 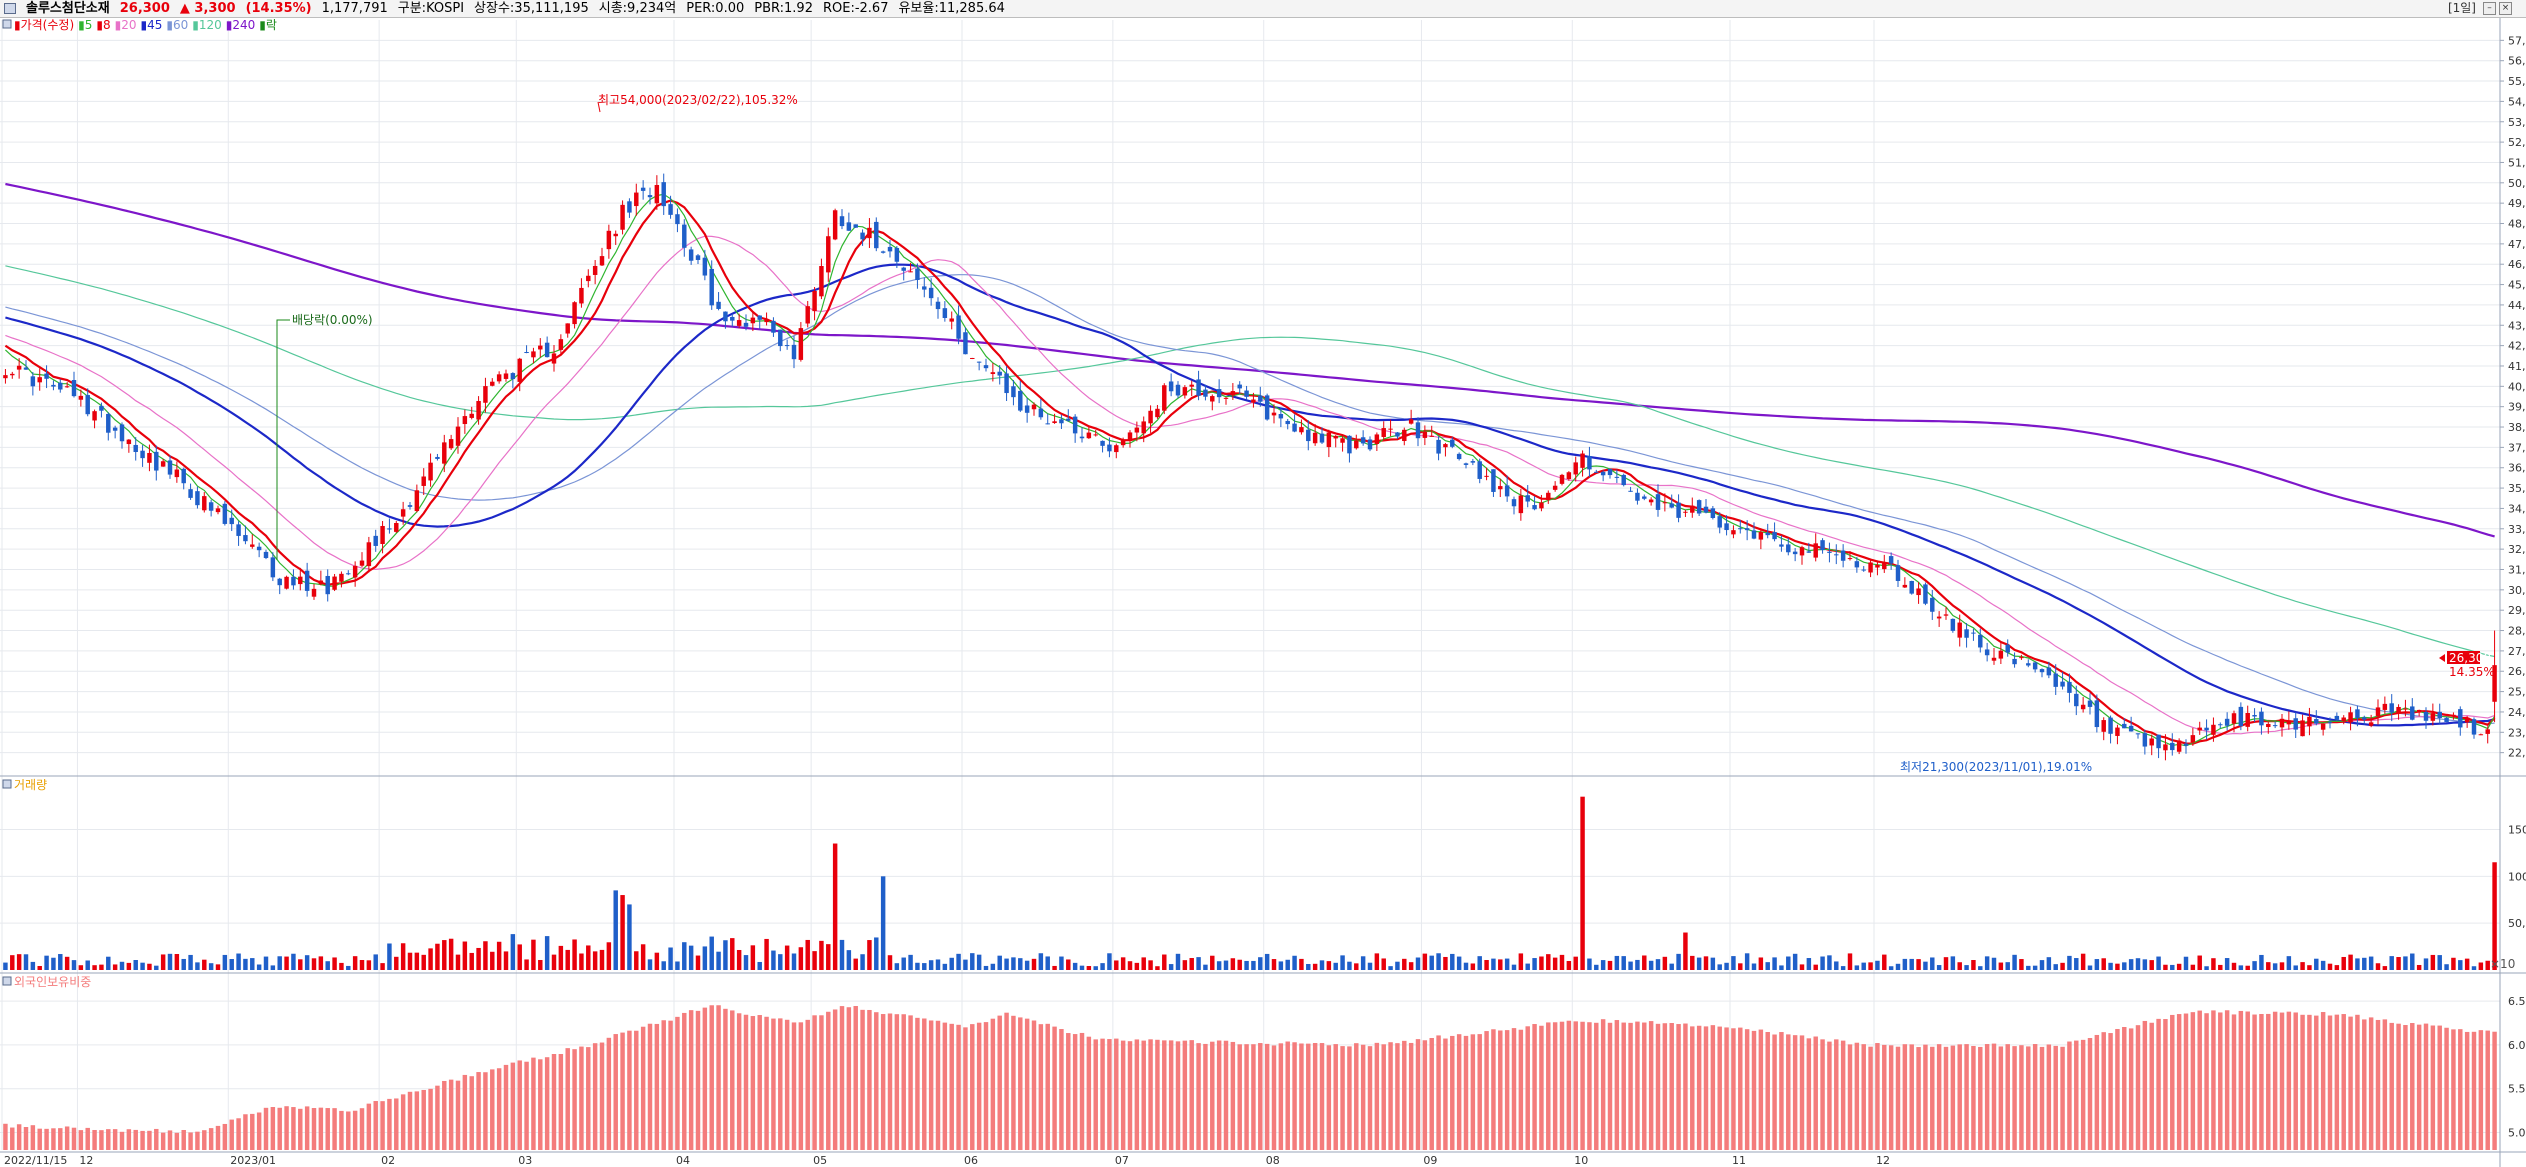 What do you see at coordinates (10, 8) in the screenshot?
I see `window-menu-icon` at bounding box center [10, 8].